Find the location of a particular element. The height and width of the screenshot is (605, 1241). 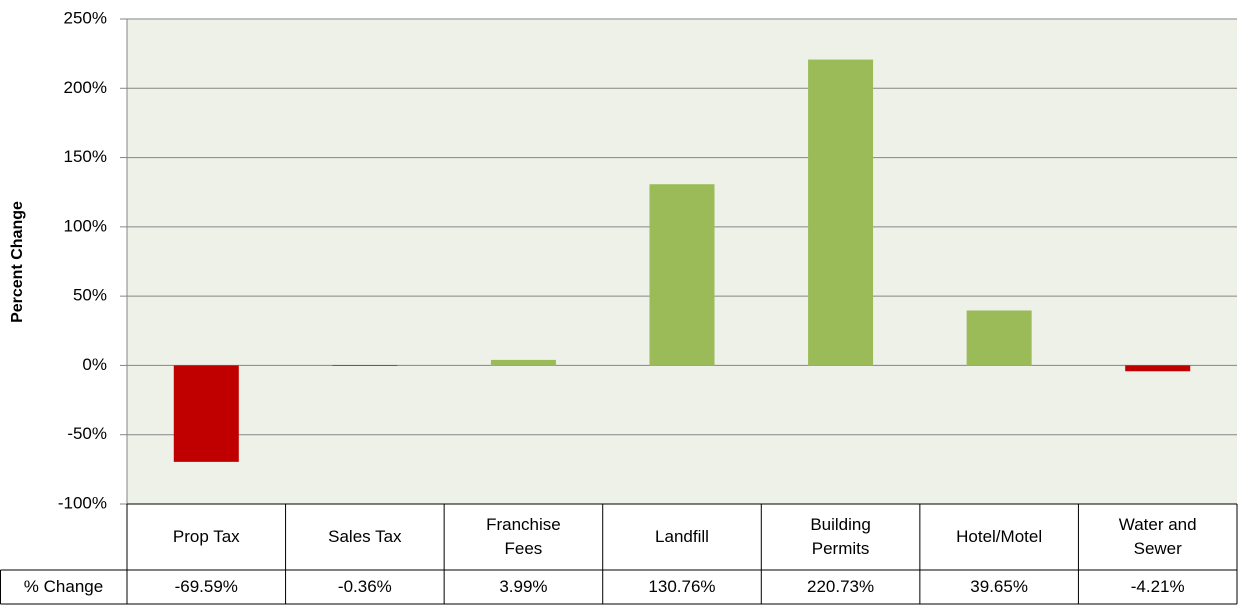

x-tick-label-text: Building Permits is located at coordinates (840, 536).